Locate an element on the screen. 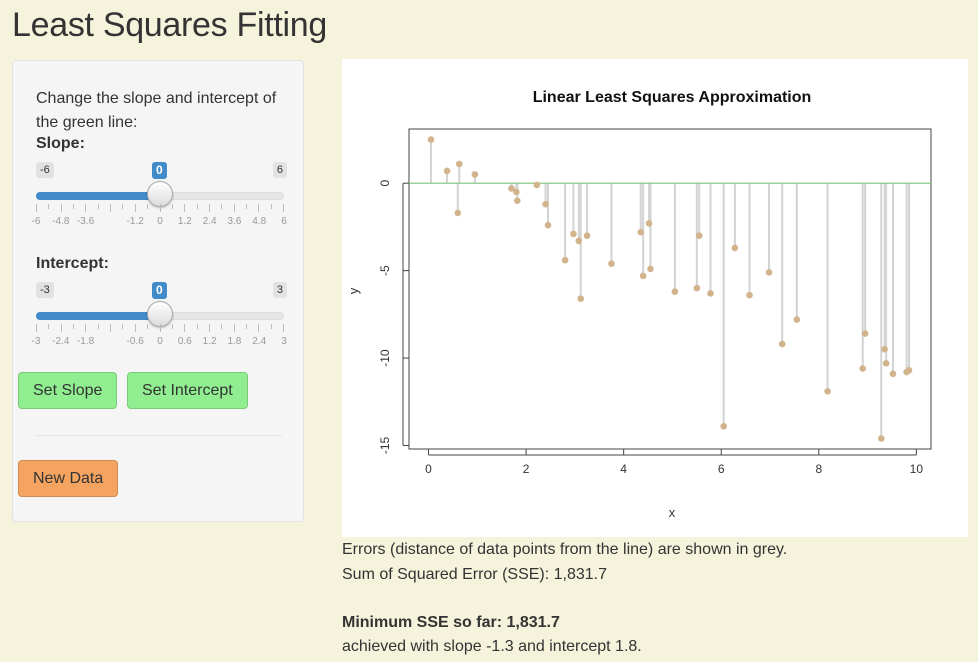 The image size is (978, 662). set-intercept-button: Set Intercept is located at coordinates (187, 390).